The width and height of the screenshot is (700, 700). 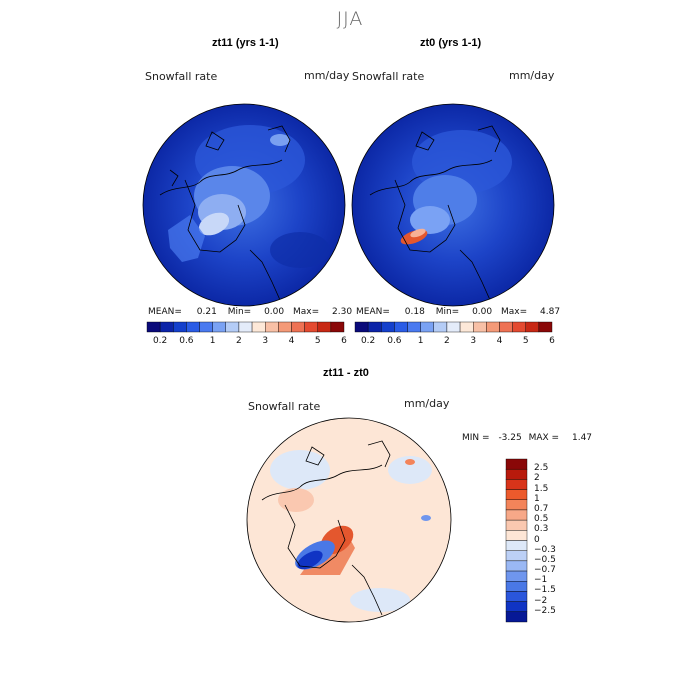 I want to click on difference-legend-label: −2, so click(x=541, y=600).